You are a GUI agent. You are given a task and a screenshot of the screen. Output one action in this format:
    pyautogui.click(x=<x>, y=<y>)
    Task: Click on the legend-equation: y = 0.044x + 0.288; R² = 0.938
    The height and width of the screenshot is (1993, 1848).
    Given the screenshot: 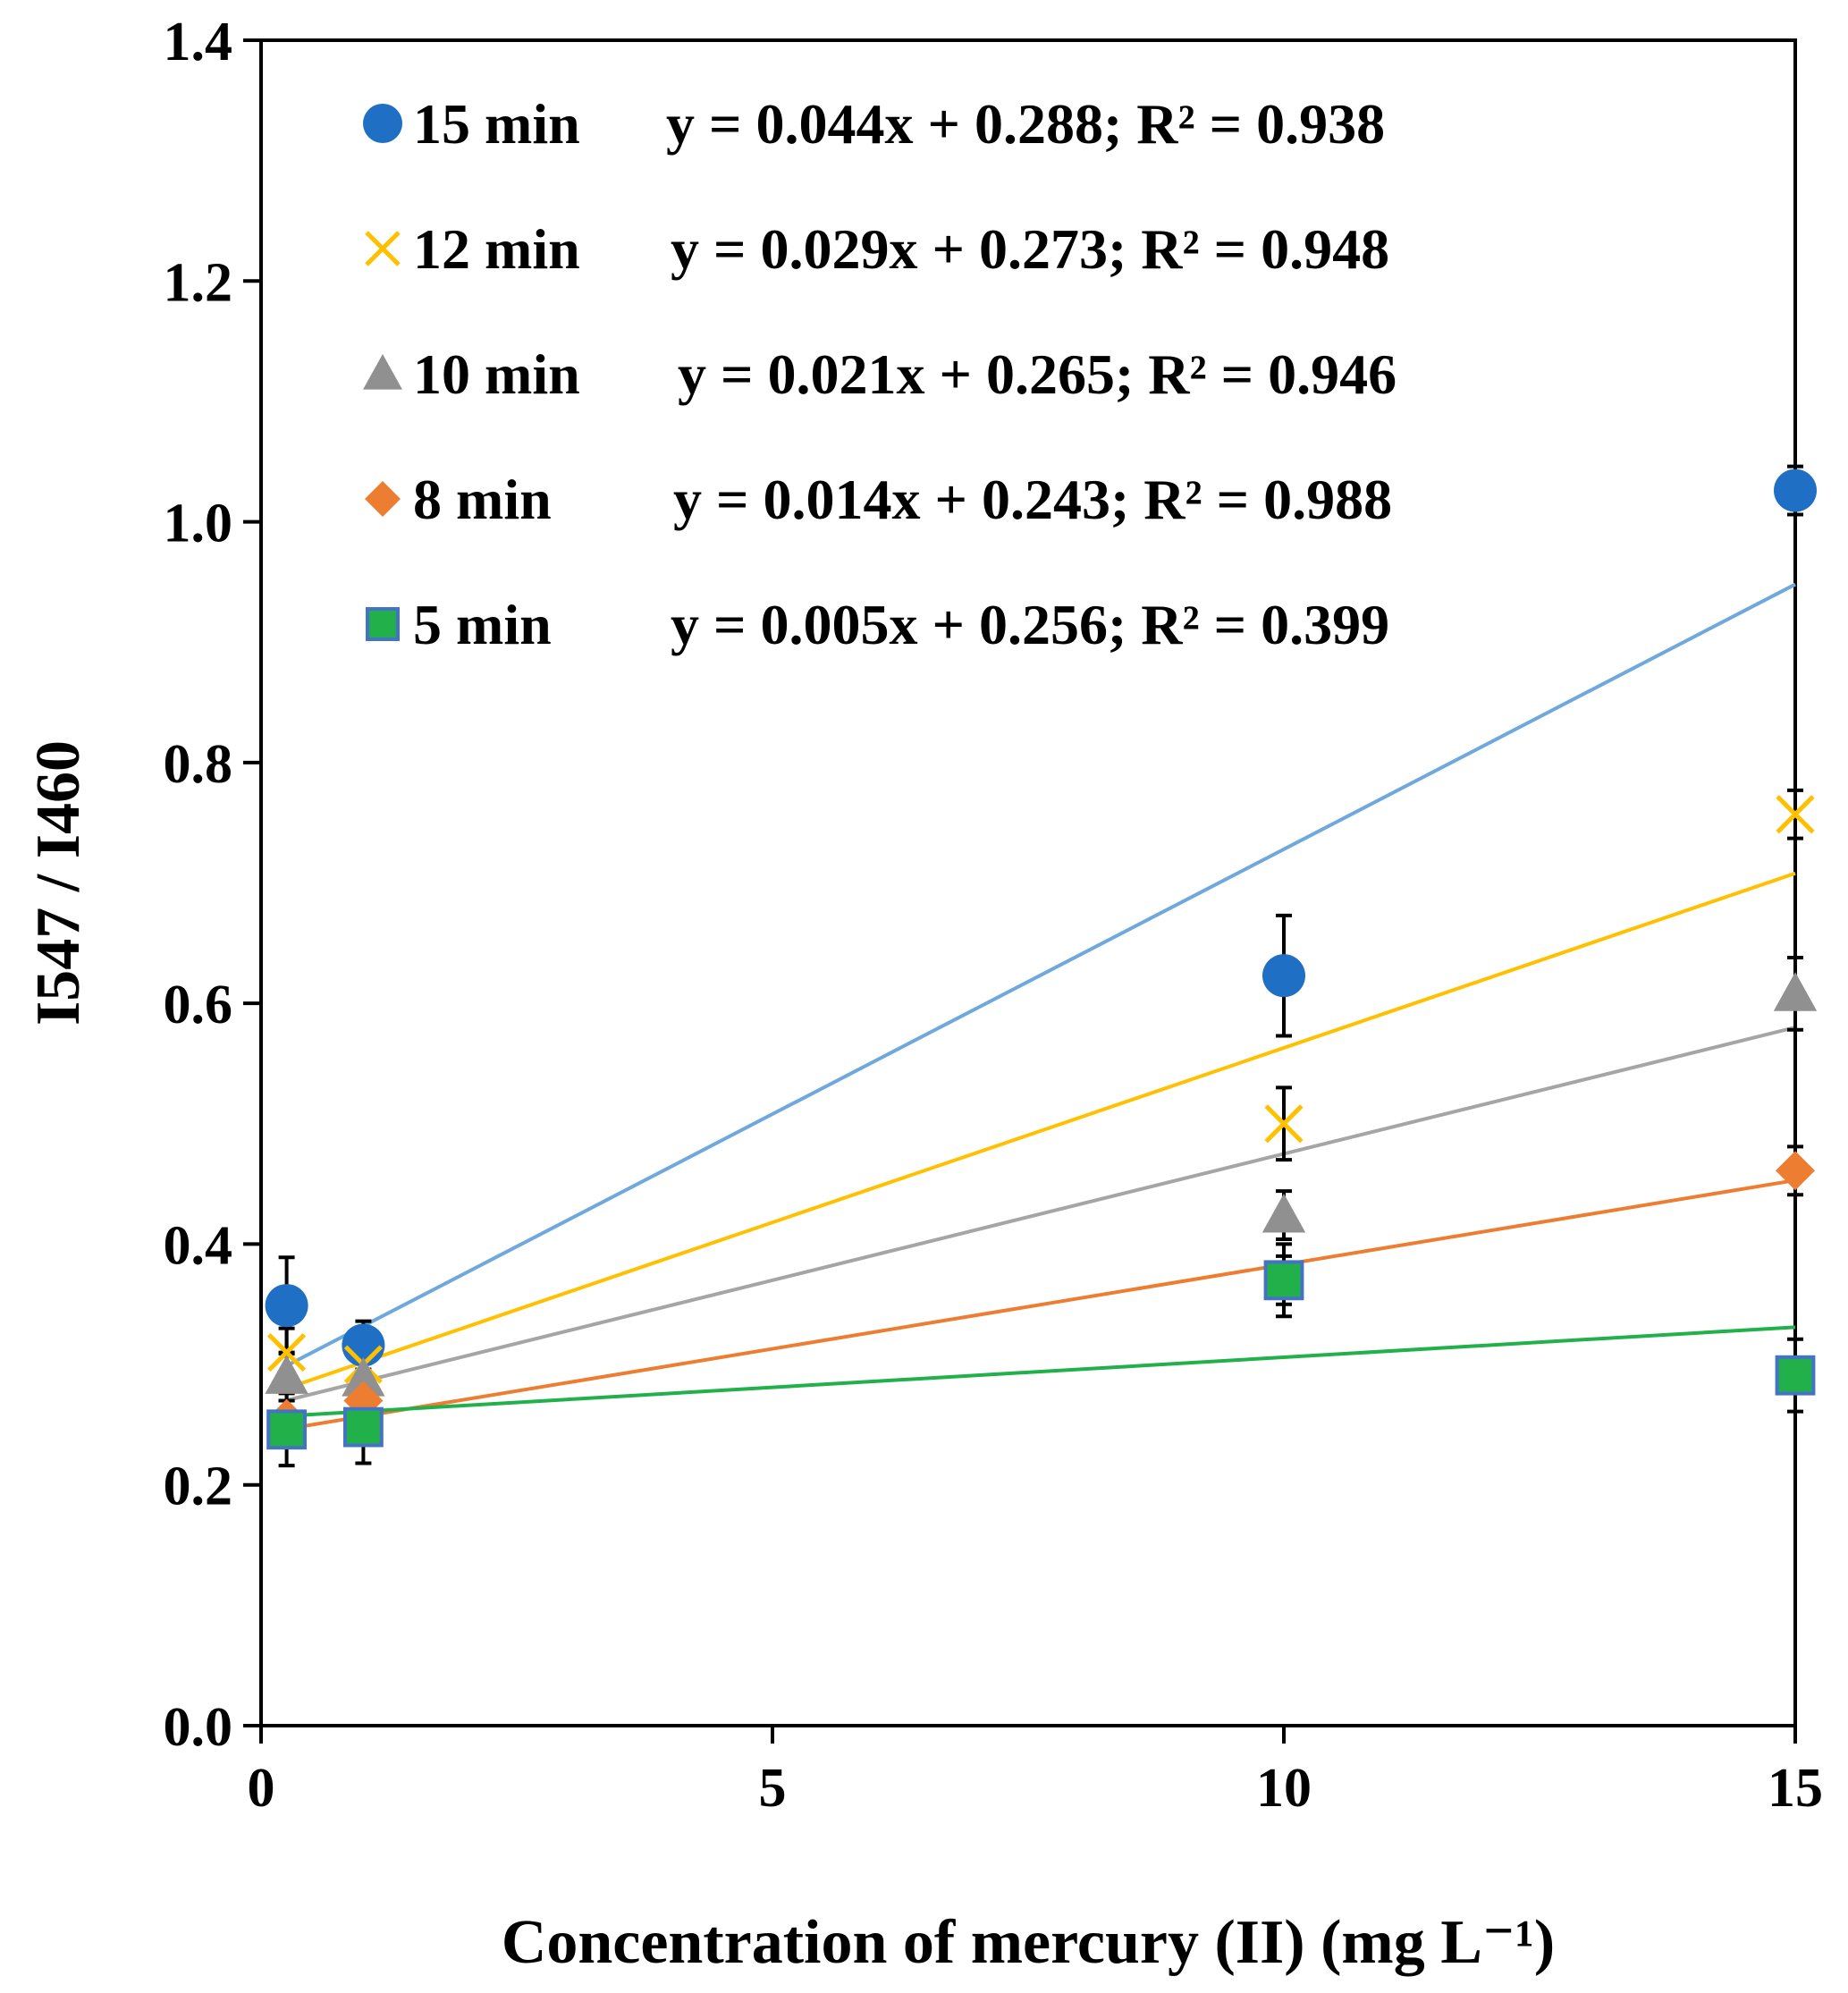 What is the action you would take?
    pyautogui.click(x=1025, y=124)
    